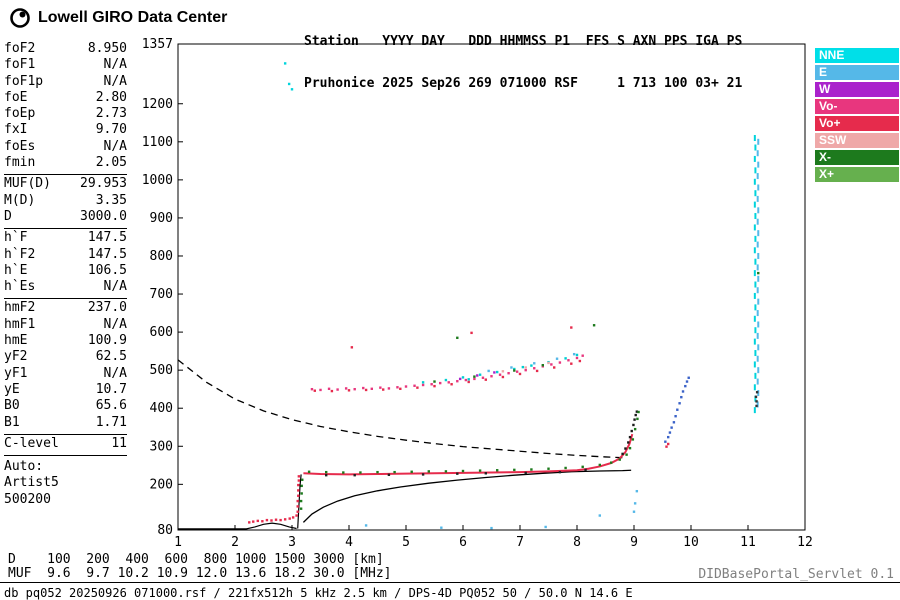 The height and width of the screenshot is (600, 900). I want to click on parameter-group: h`F 147.5 h`F2 147.5 h`E 106.5 h`Es N/A, so click(65, 264).